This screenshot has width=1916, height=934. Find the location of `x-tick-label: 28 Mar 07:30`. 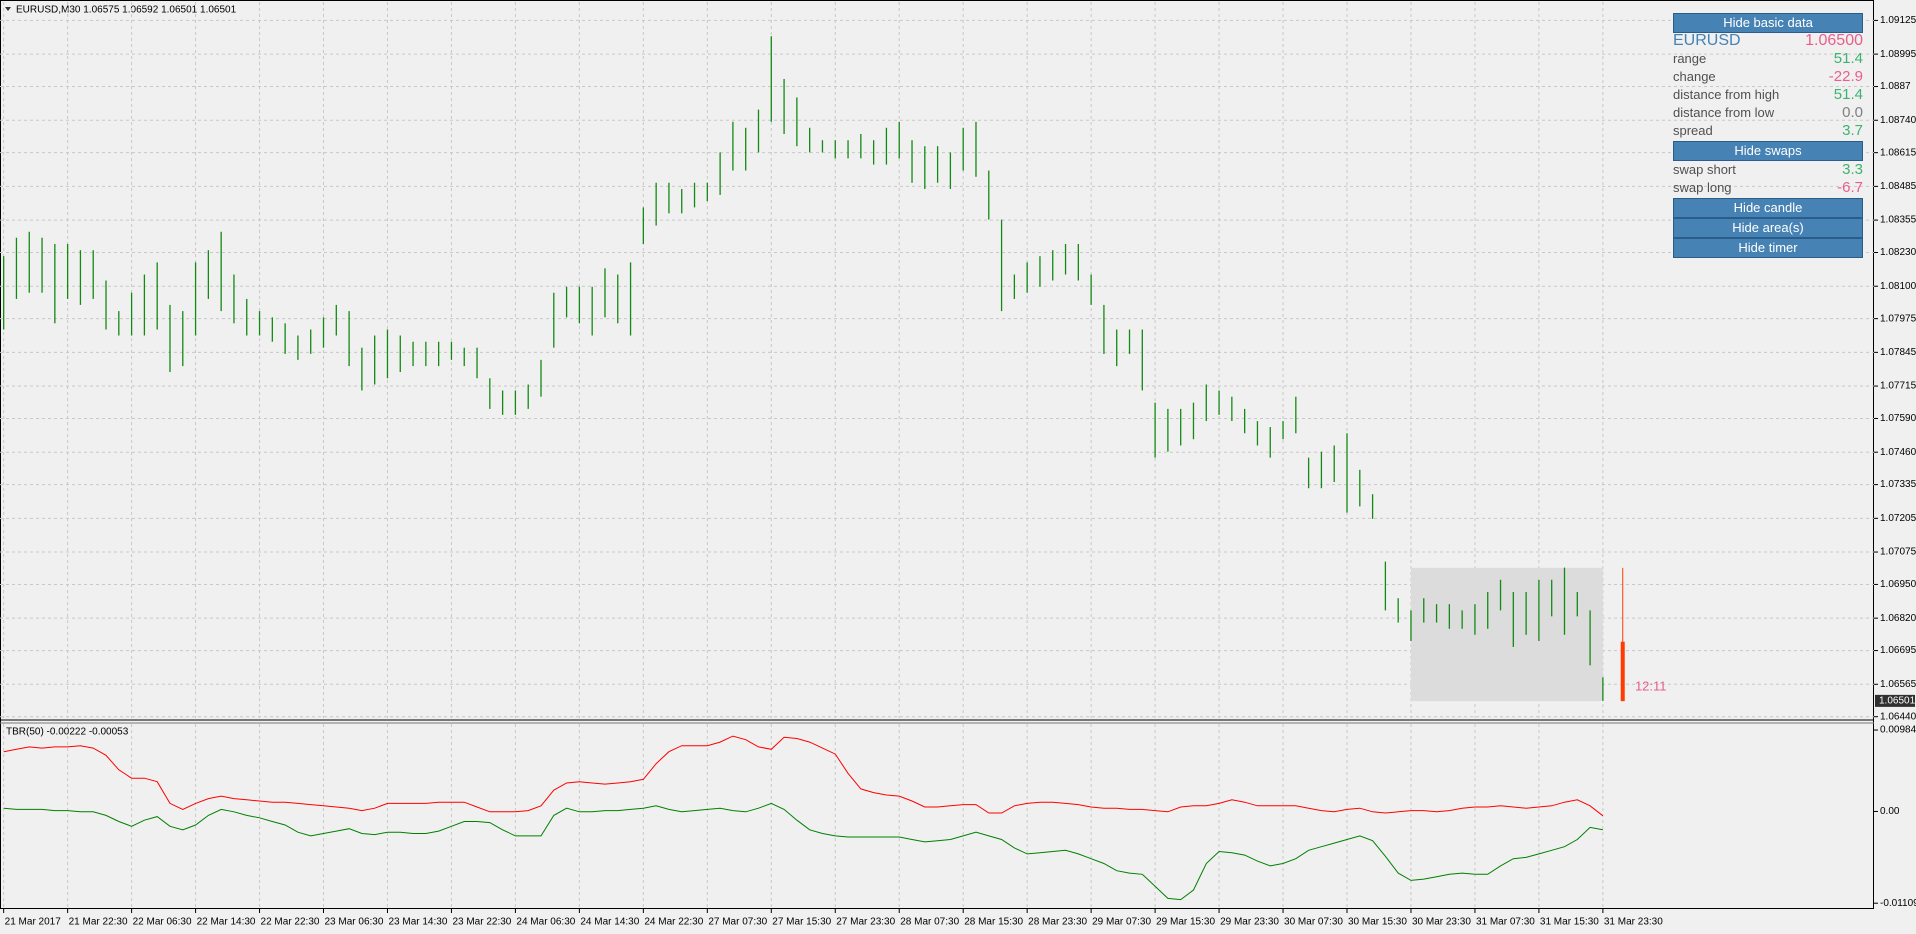

x-tick-label: 28 Mar 07:30 is located at coordinates (929, 922).